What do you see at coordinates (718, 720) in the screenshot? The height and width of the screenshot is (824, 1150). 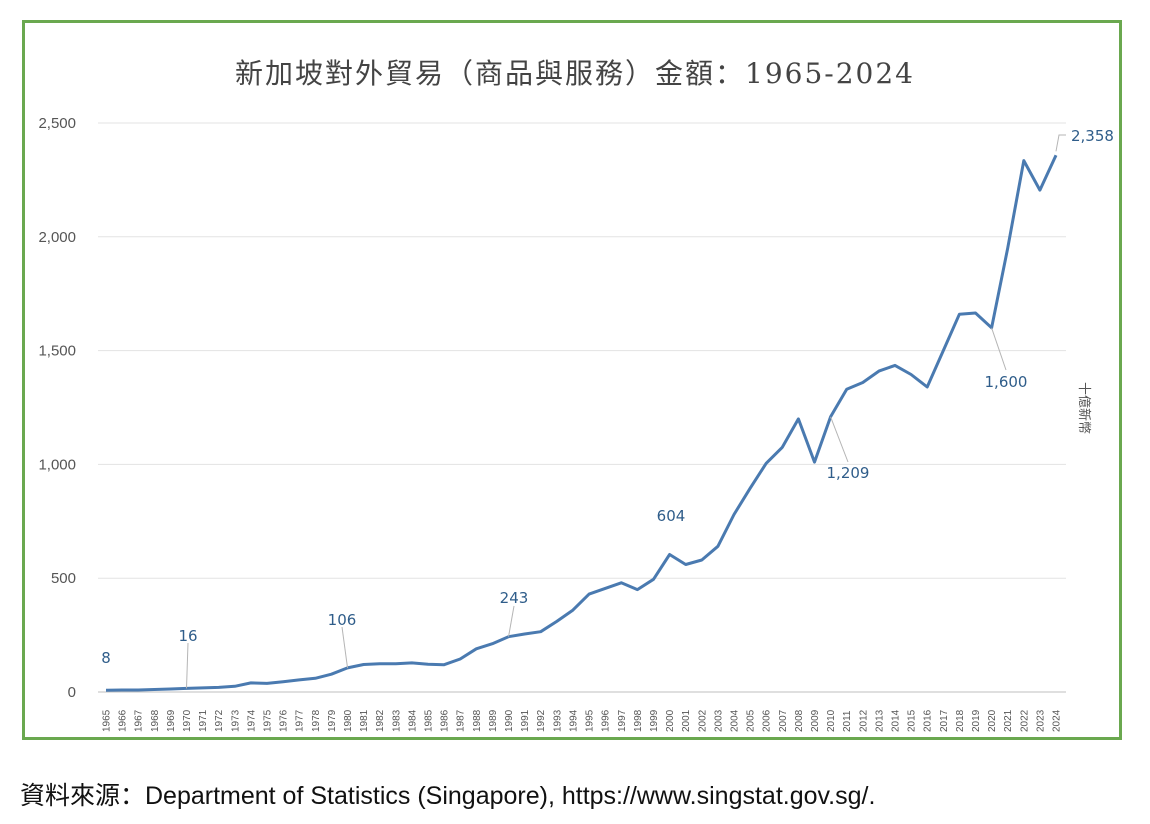 I see `x-tick-label: 2003` at bounding box center [718, 720].